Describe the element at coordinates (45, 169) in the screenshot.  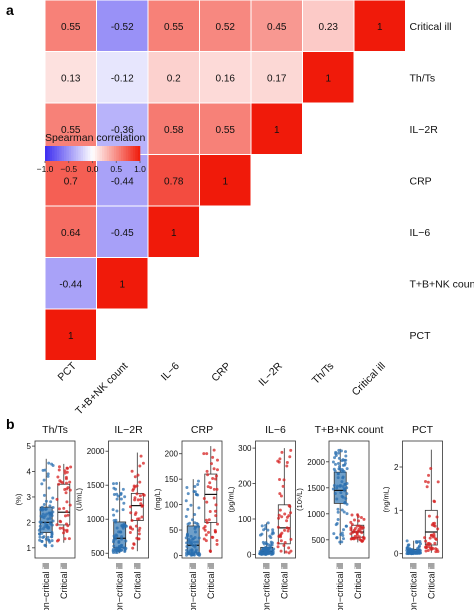
I see `legend-tick-label: −1.0` at that location.